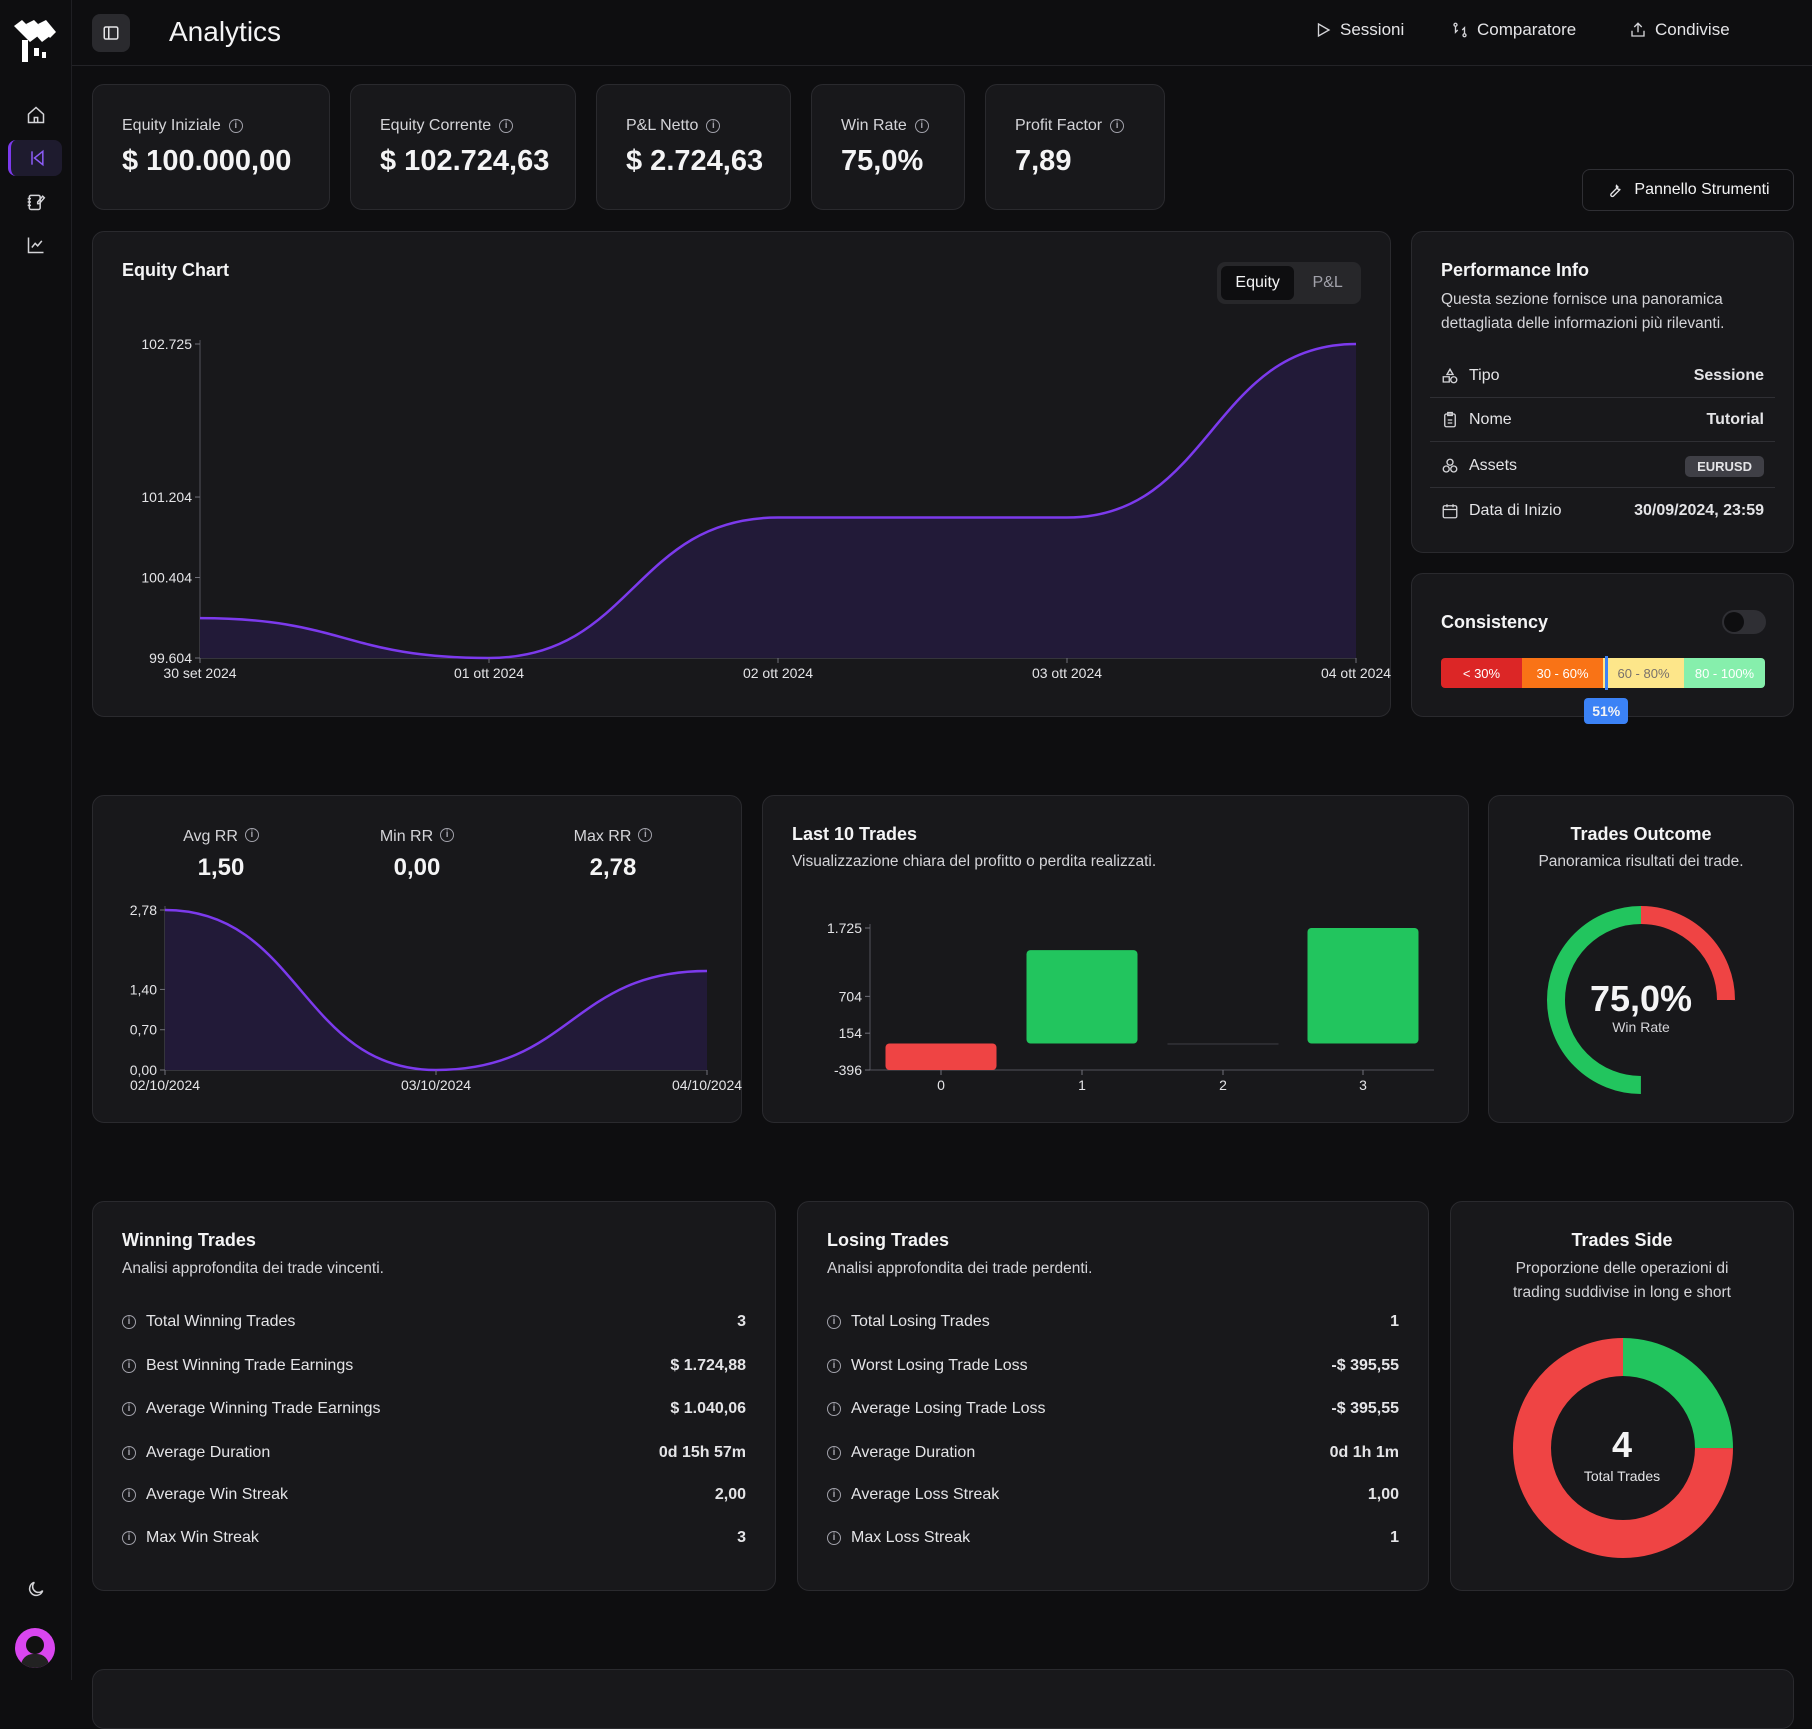  I want to click on x-tick-label: 3, so click(1363, 1085).